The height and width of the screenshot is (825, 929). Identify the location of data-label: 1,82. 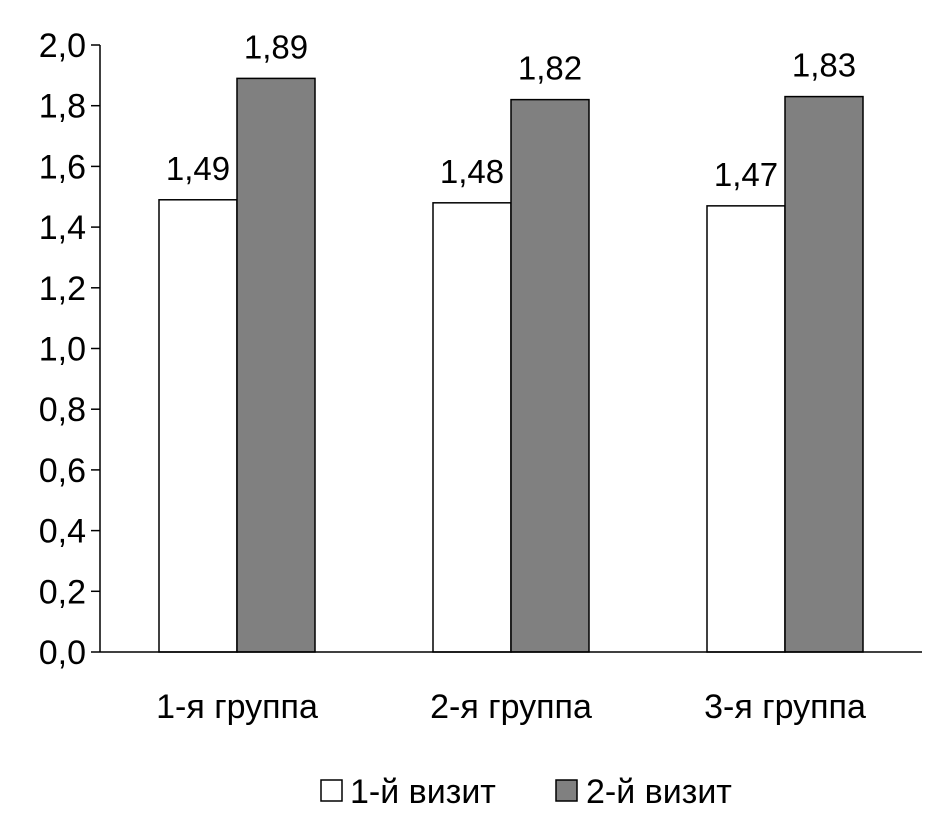
(550, 68).